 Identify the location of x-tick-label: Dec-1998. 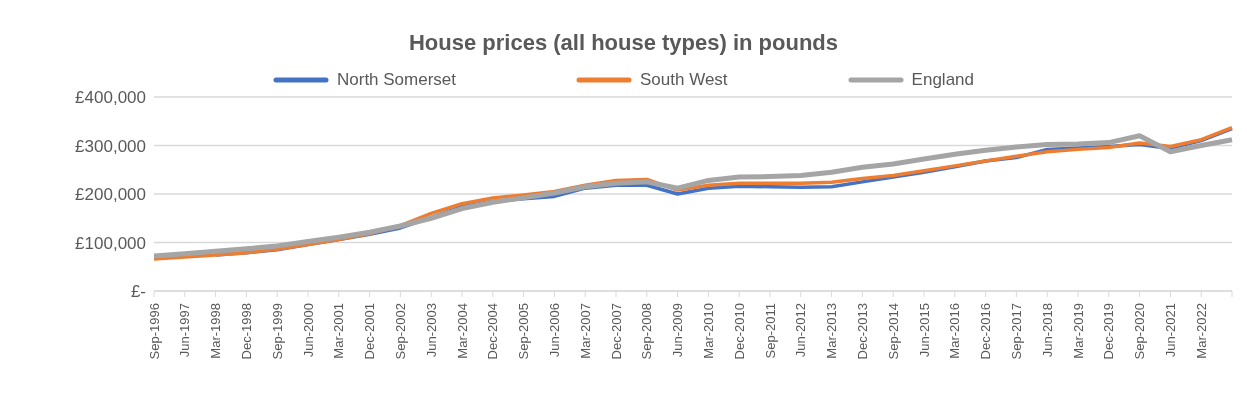
(246, 331).